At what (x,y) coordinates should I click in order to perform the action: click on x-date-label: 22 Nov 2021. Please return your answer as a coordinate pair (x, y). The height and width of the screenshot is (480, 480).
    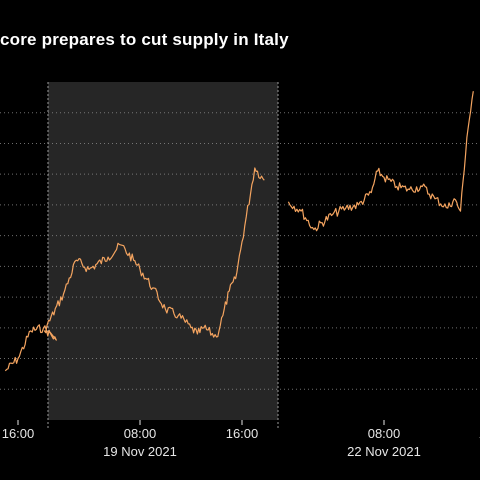
    Looking at the image, I should click on (384, 451).